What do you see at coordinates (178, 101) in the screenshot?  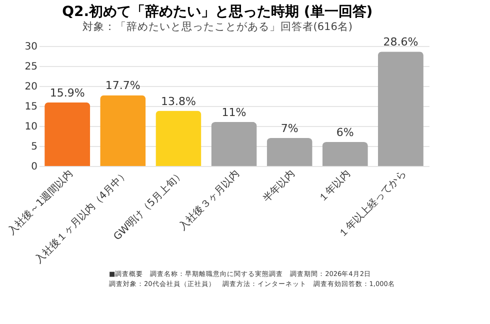 I see `data-label: 13.8%` at bounding box center [178, 101].